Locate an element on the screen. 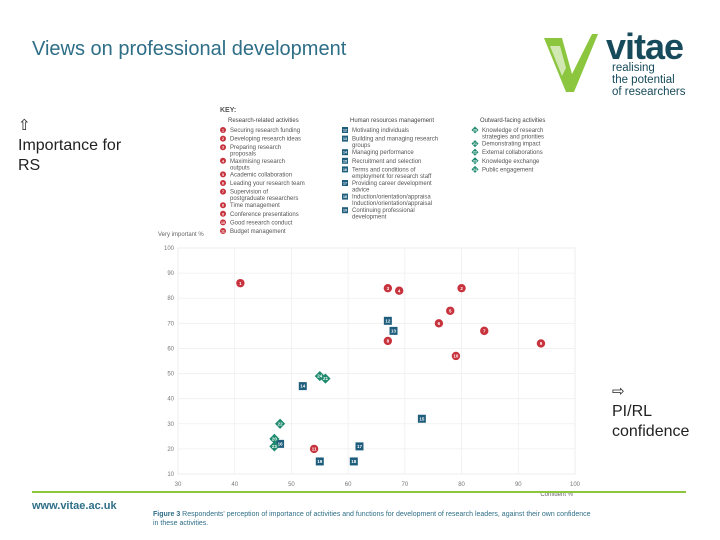 Image resolution: width=720 pixels, height=540 pixels. y-tick-label: 70 is located at coordinates (170, 324).